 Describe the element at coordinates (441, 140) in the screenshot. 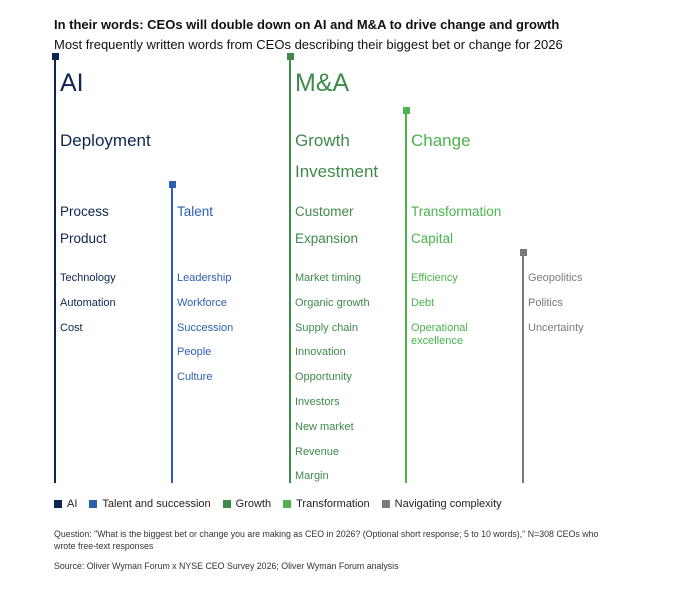

I see `word-label: Change` at that location.